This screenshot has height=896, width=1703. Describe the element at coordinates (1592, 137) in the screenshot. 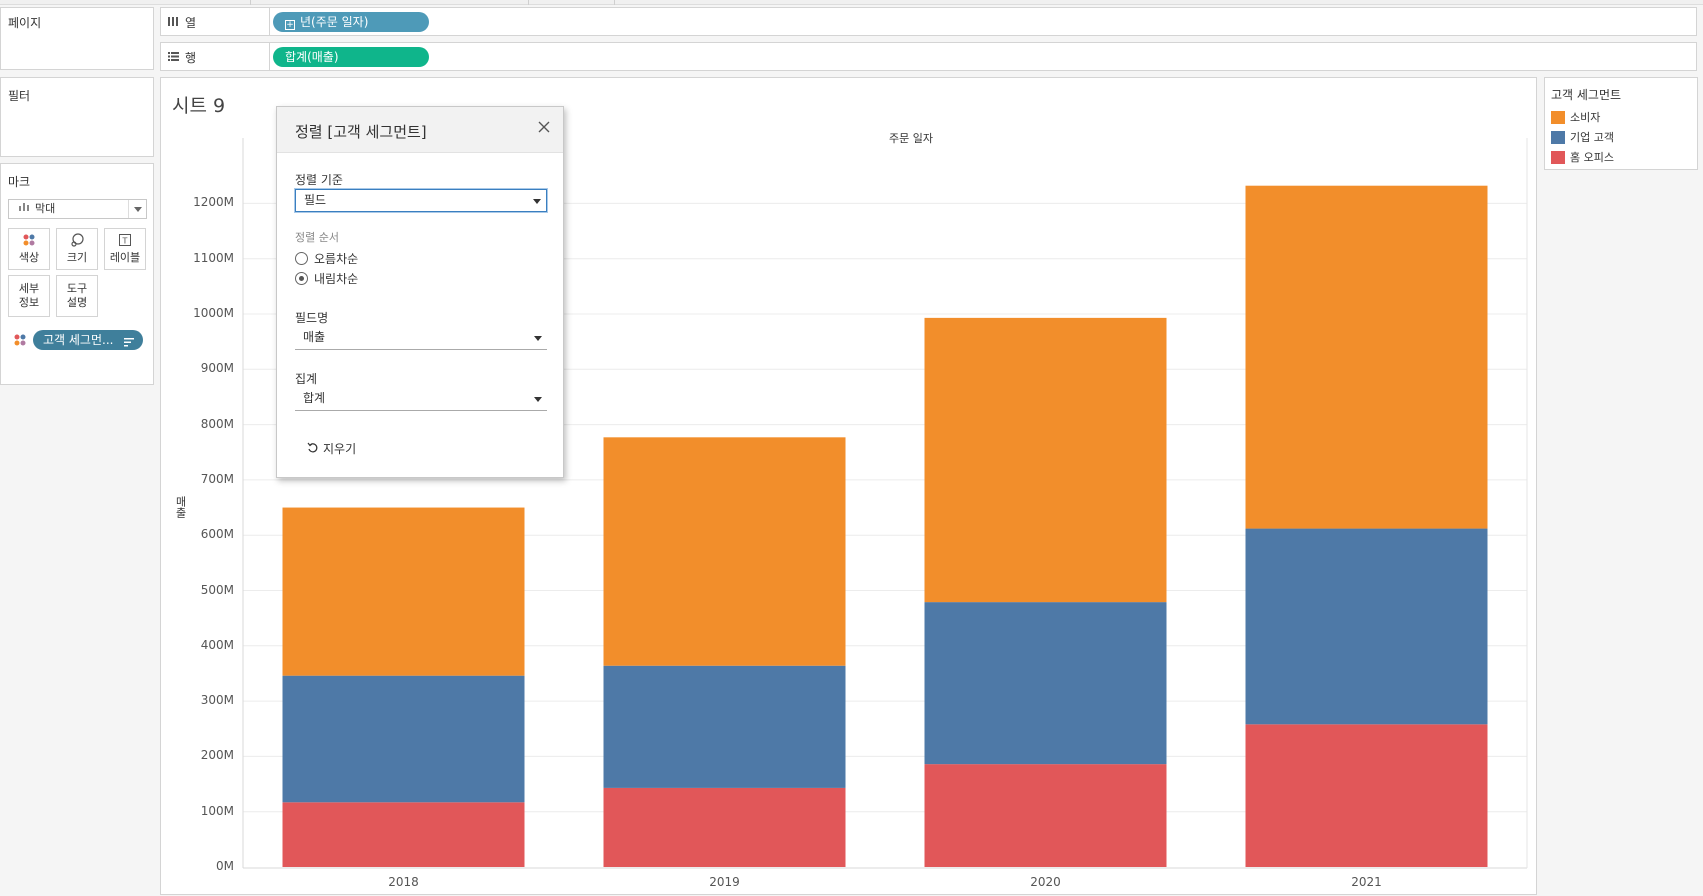

I see `legend-item-label: 기업 고객` at that location.